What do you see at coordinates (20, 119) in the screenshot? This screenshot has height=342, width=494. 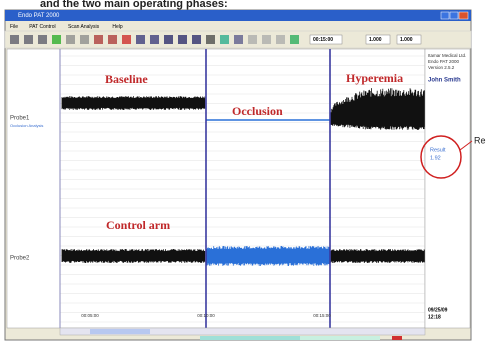 I see `probe-label: Probe1` at bounding box center [20, 119].